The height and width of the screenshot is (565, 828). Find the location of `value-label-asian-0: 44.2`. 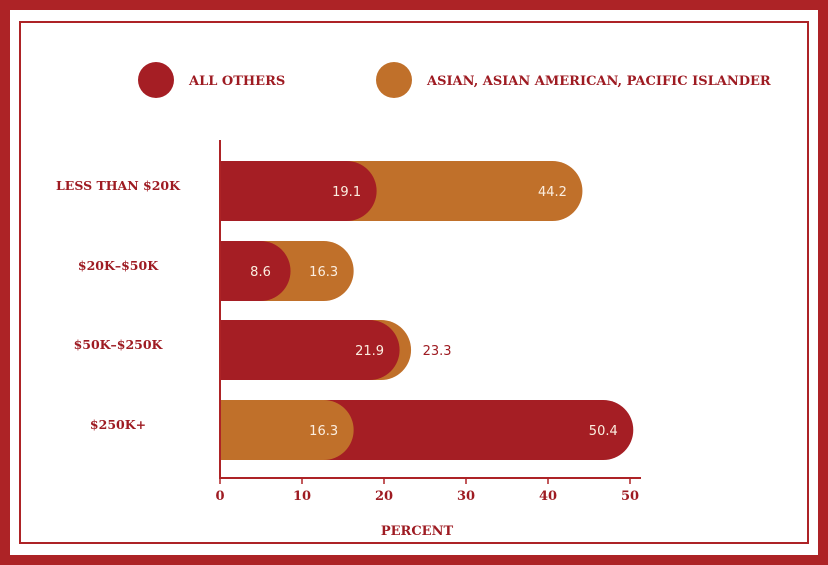

value-label-asian-0: 44.2 is located at coordinates (552, 192).